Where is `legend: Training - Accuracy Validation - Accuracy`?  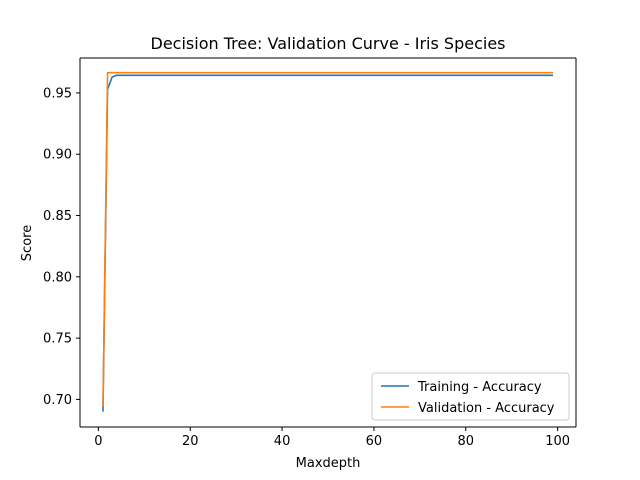 legend: Training - Accuracy Validation - Accuracy is located at coordinates (470, 396).